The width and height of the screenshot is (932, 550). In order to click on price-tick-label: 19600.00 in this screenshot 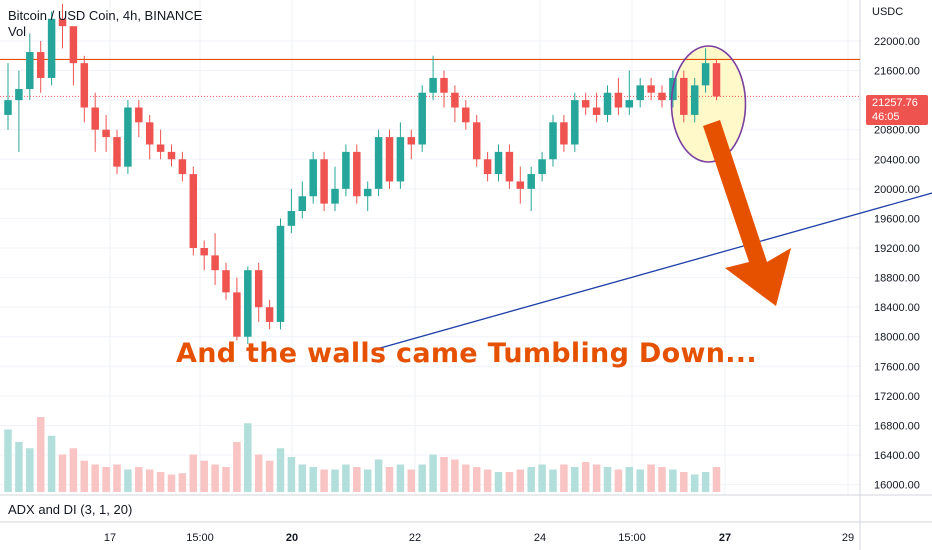, I will do `click(897, 219)`.